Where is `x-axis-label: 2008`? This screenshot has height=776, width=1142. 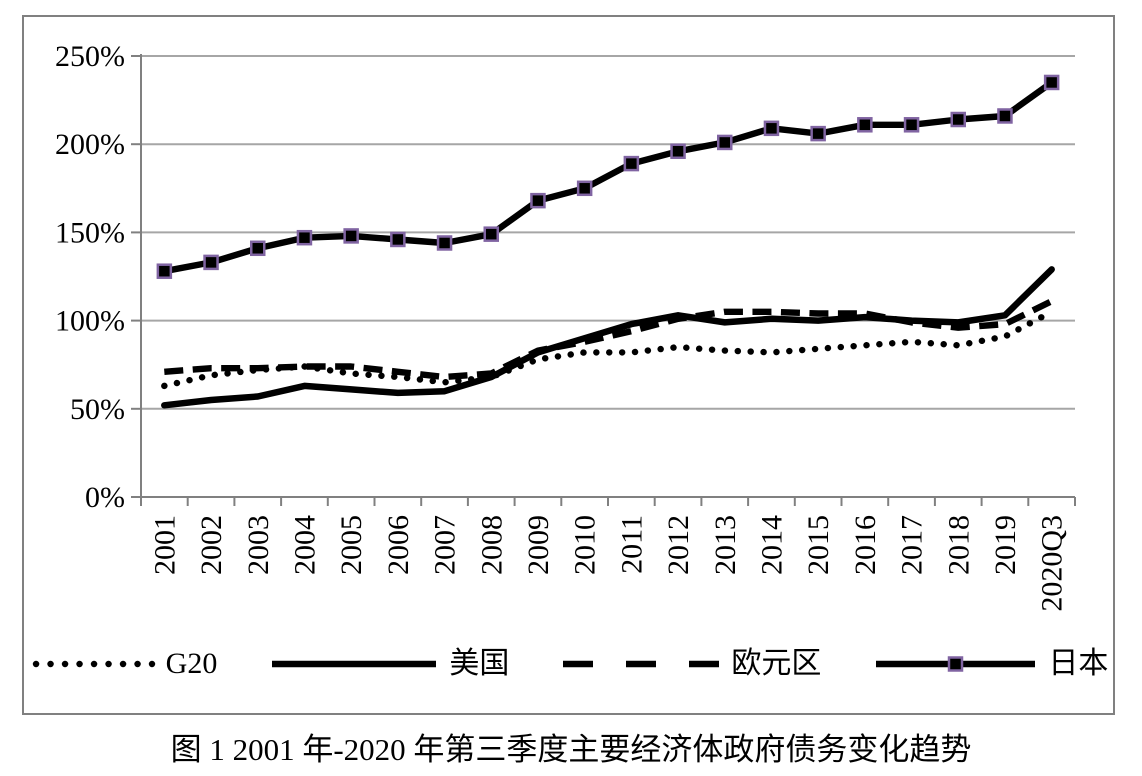 x-axis-label: 2008 is located at coordinates (491, 545).